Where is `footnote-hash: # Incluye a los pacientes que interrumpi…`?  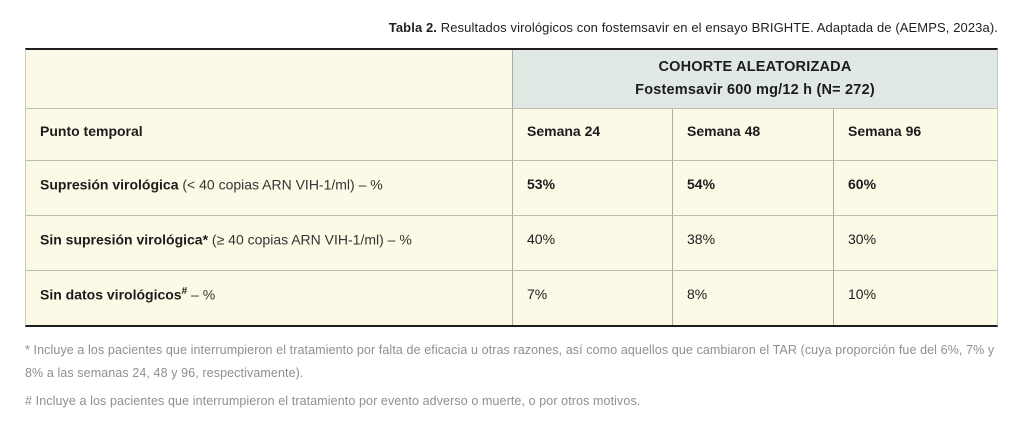 footnote-hash: # Incluye a los pacientes que interrumpi… is located at coordinates (333, 401).